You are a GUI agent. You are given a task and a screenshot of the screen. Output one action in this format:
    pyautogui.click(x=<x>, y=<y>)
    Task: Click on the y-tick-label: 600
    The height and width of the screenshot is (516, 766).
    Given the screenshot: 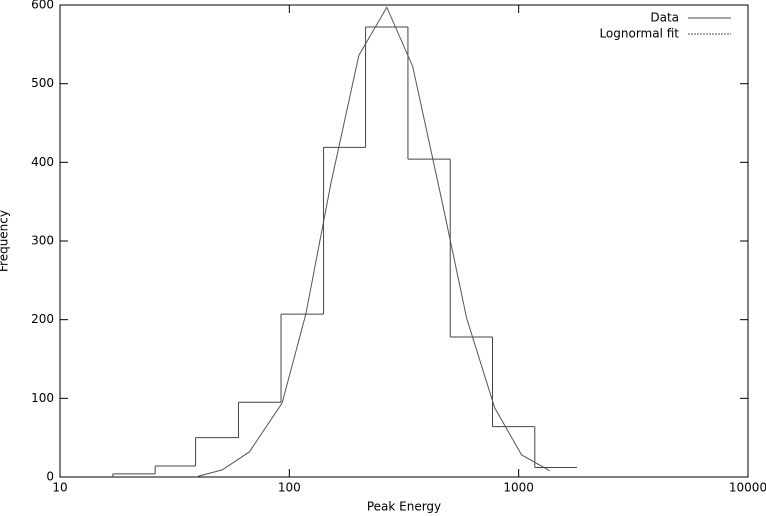 What is the action you would take?
    pyautogui.click(x=42, y=6)
    